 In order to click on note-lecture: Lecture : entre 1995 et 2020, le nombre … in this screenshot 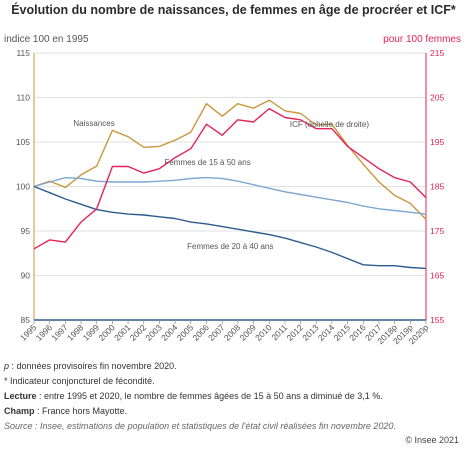, I will do `click(193, 396)`.